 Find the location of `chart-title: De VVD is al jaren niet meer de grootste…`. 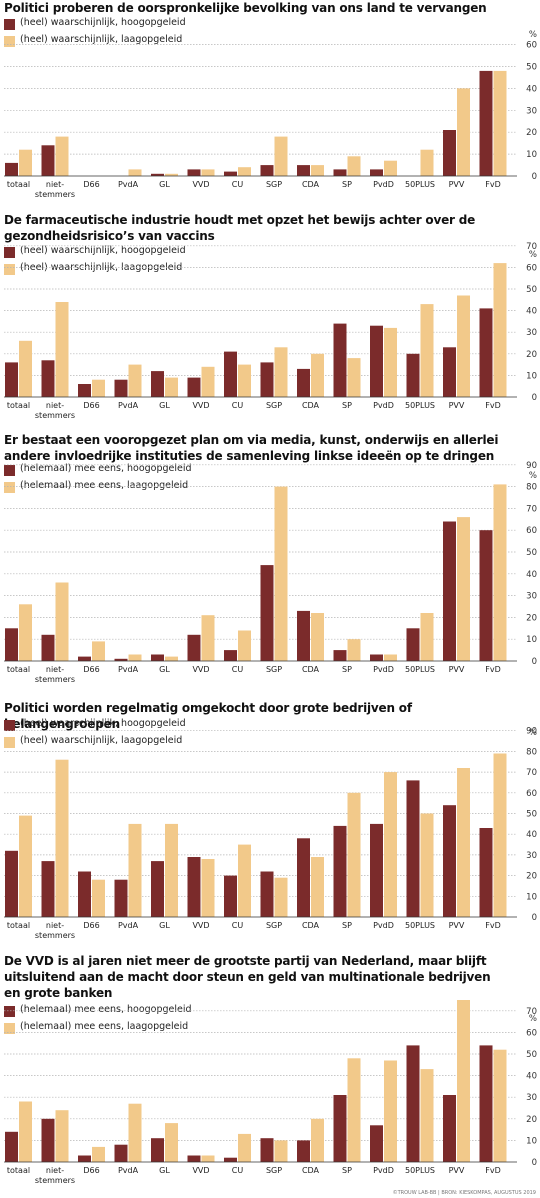

chart-title: De VVD is al jaren niet meer de grootste… is located at coordinates (247, 977).